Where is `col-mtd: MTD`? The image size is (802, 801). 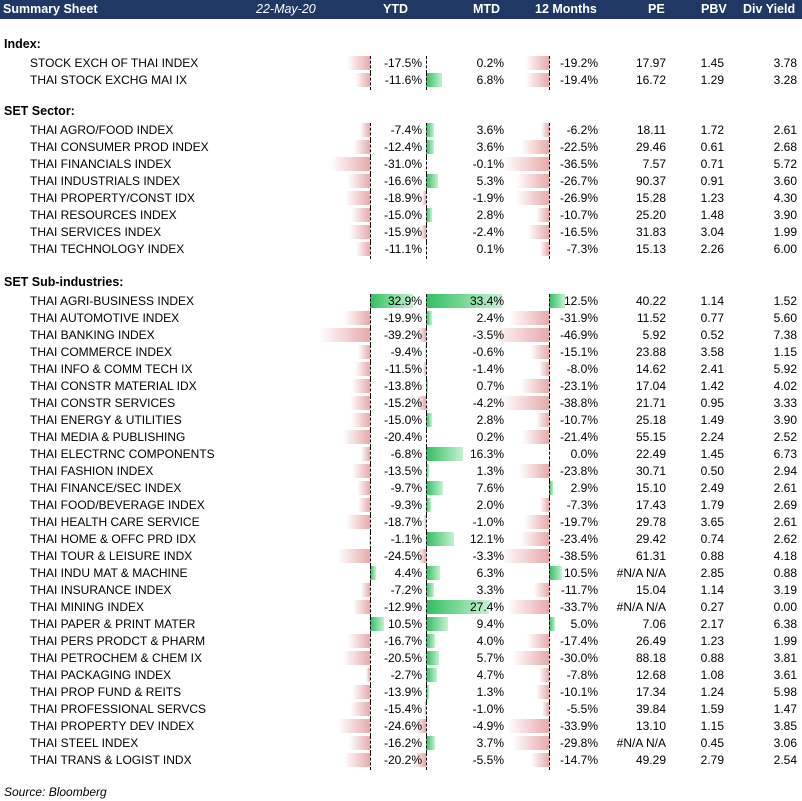 col-mtd: MTD is located at coordinates (487, 9).